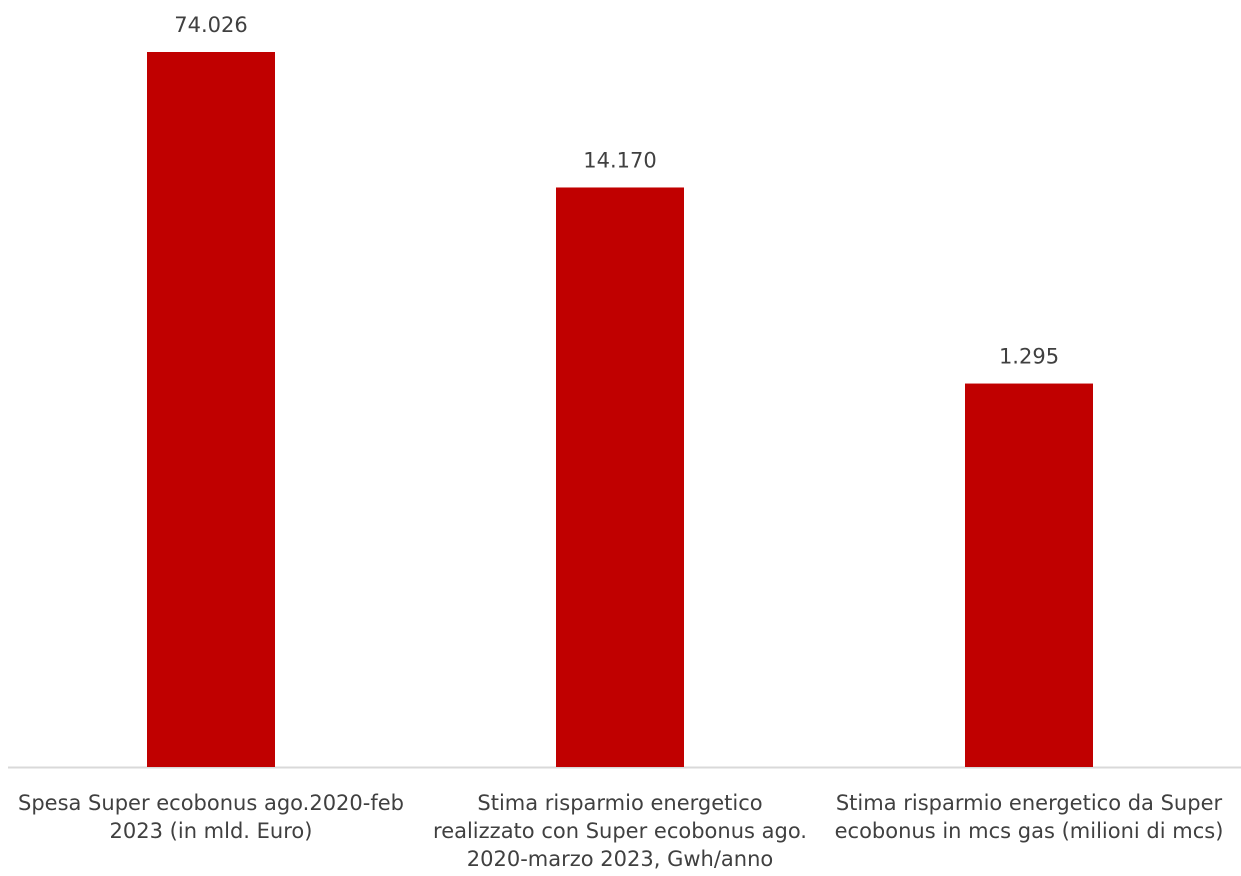 Image resolution: width=1241 pixels, height=876 pixels. Describe the element at coordinates (620, 803) in the screenshot. I see `category-label-line: Stima risparmio energetico` at that location.